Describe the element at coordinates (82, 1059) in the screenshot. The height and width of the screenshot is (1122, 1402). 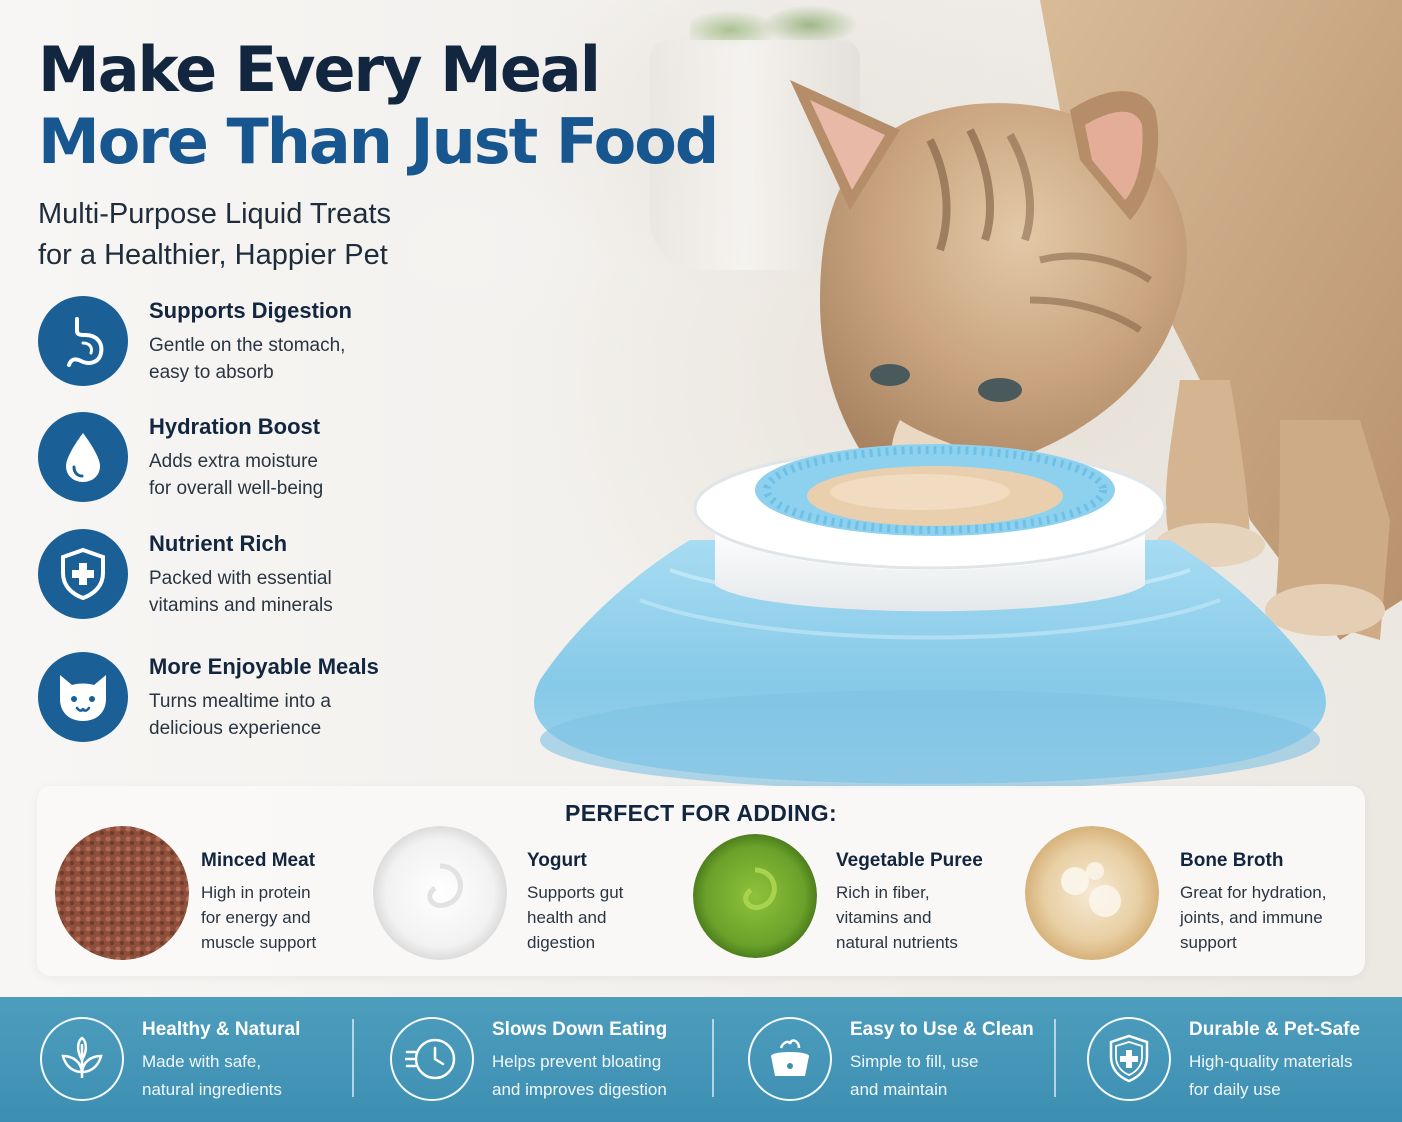
I see `leaf-icon` at that location.